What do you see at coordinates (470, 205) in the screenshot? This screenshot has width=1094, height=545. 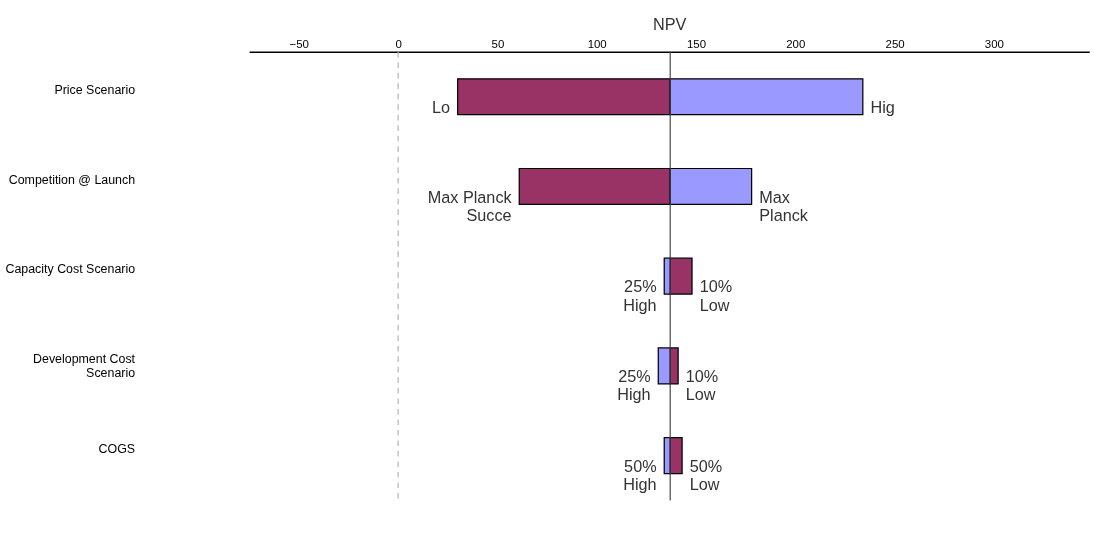 I see `annotation: Max Planck Succe` at bounding box center [470, 205].